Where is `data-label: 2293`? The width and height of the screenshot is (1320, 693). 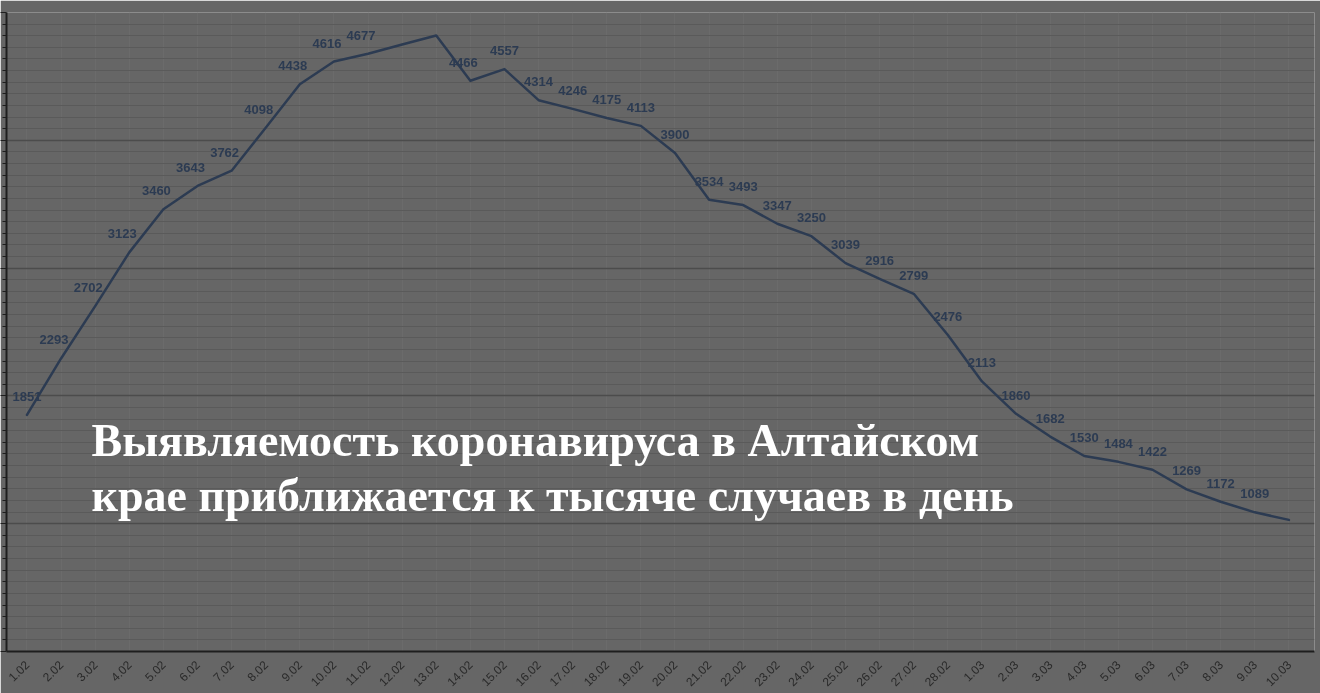
data-label: 2293 is located at coordinates (54, 340).